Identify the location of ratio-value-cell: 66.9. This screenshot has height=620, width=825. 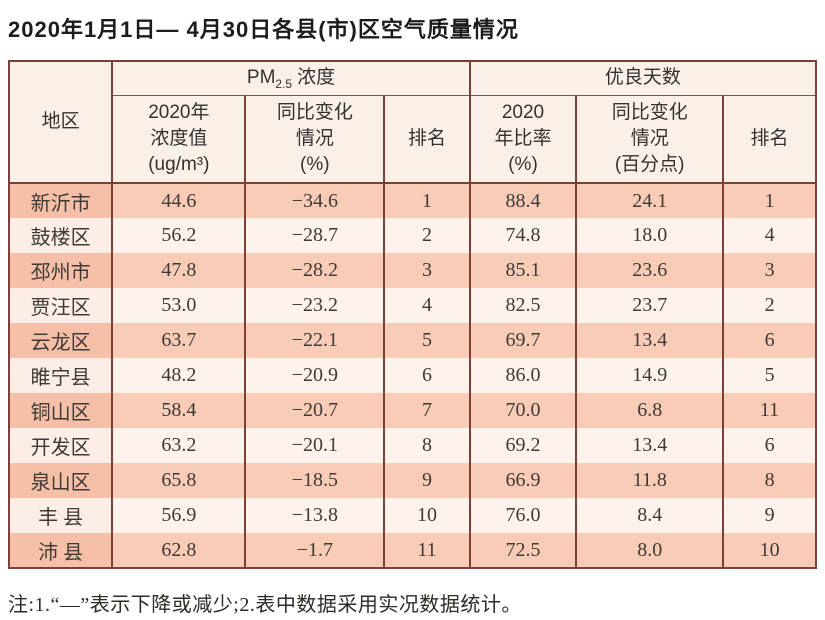
(523, 480).